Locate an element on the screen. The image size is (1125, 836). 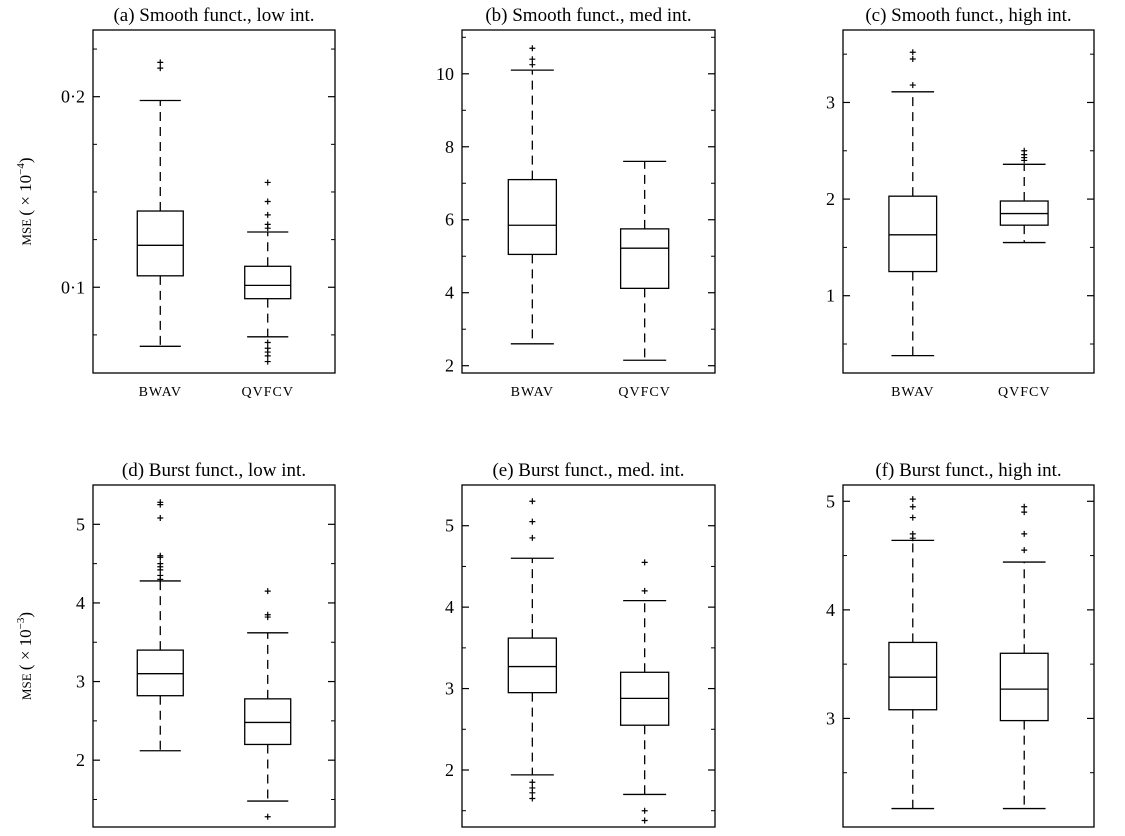
y-tick-label: 0·1 is located at coordinates (73, 287).